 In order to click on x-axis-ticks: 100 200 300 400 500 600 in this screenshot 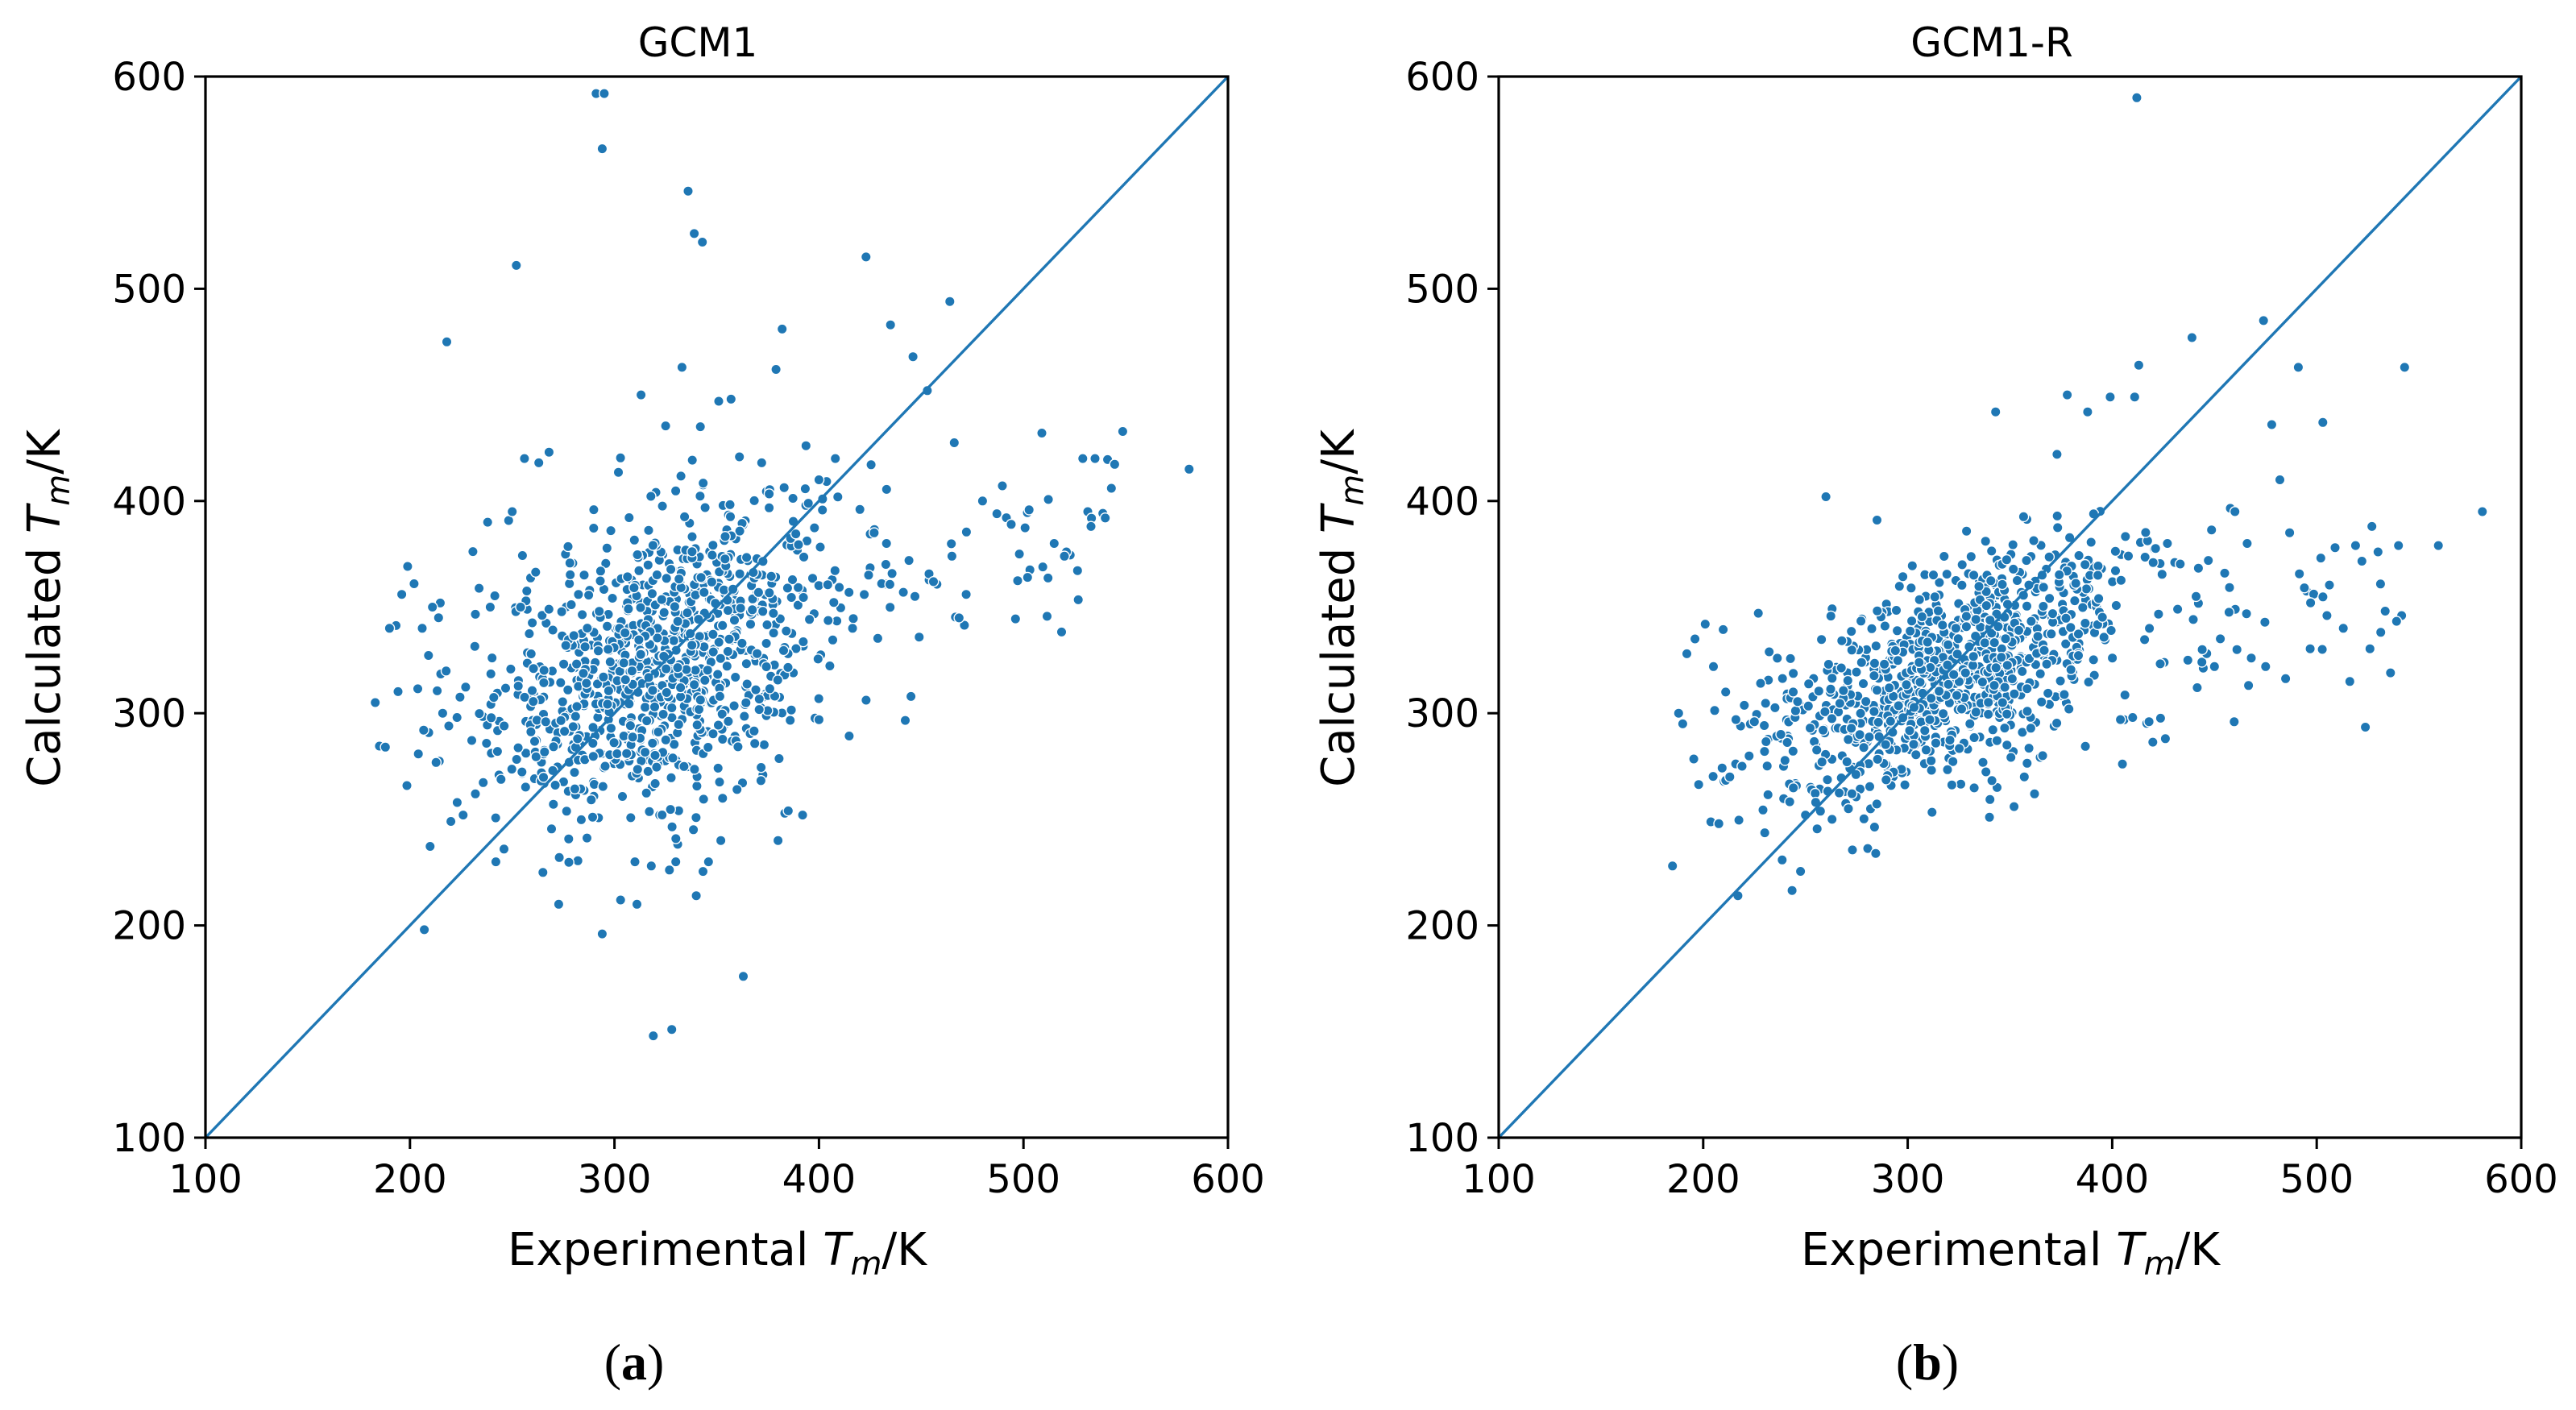, I will do `click(2010, 1170)`.